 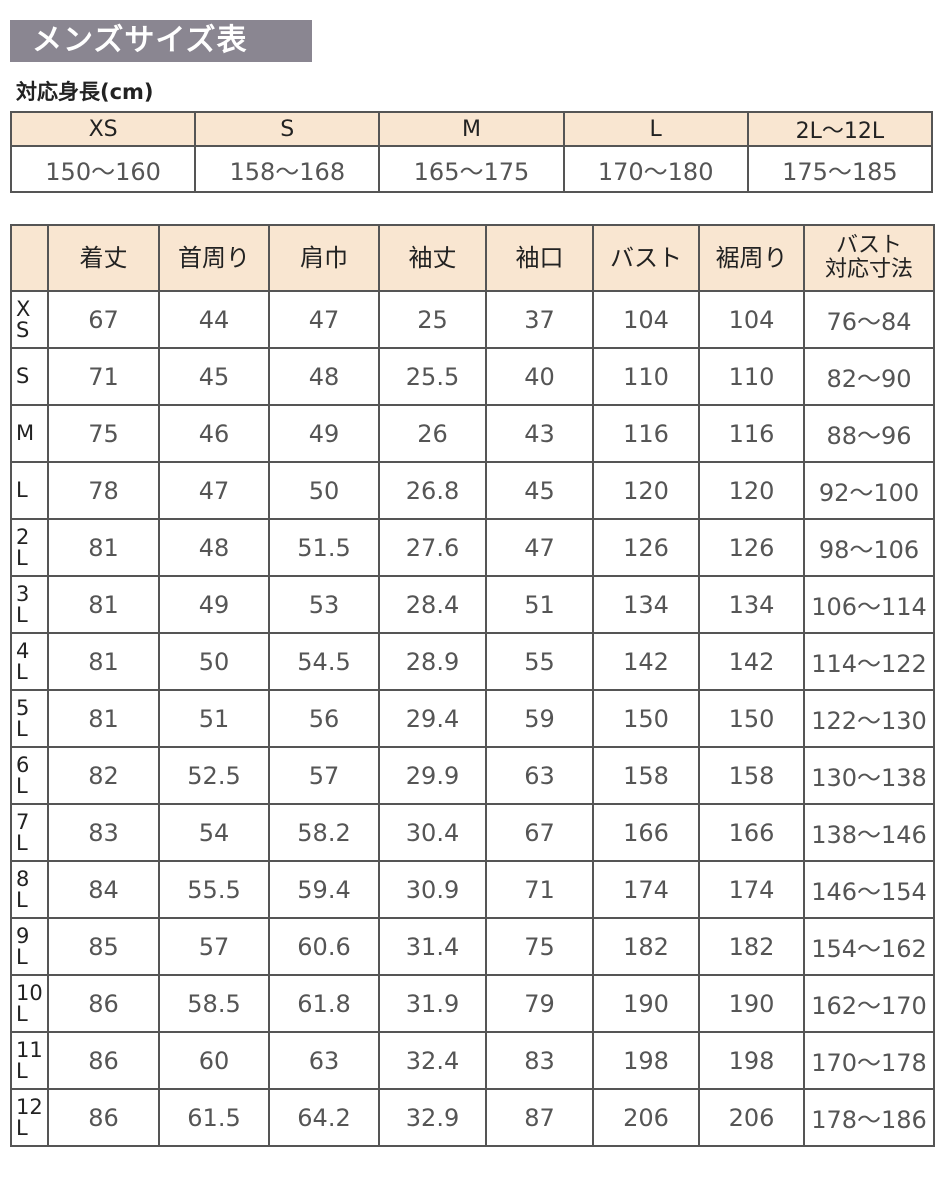 What do you see at coordinates (29, 433) in the screenshot?
I see `size-label: M` at bounding box center [29, 433].